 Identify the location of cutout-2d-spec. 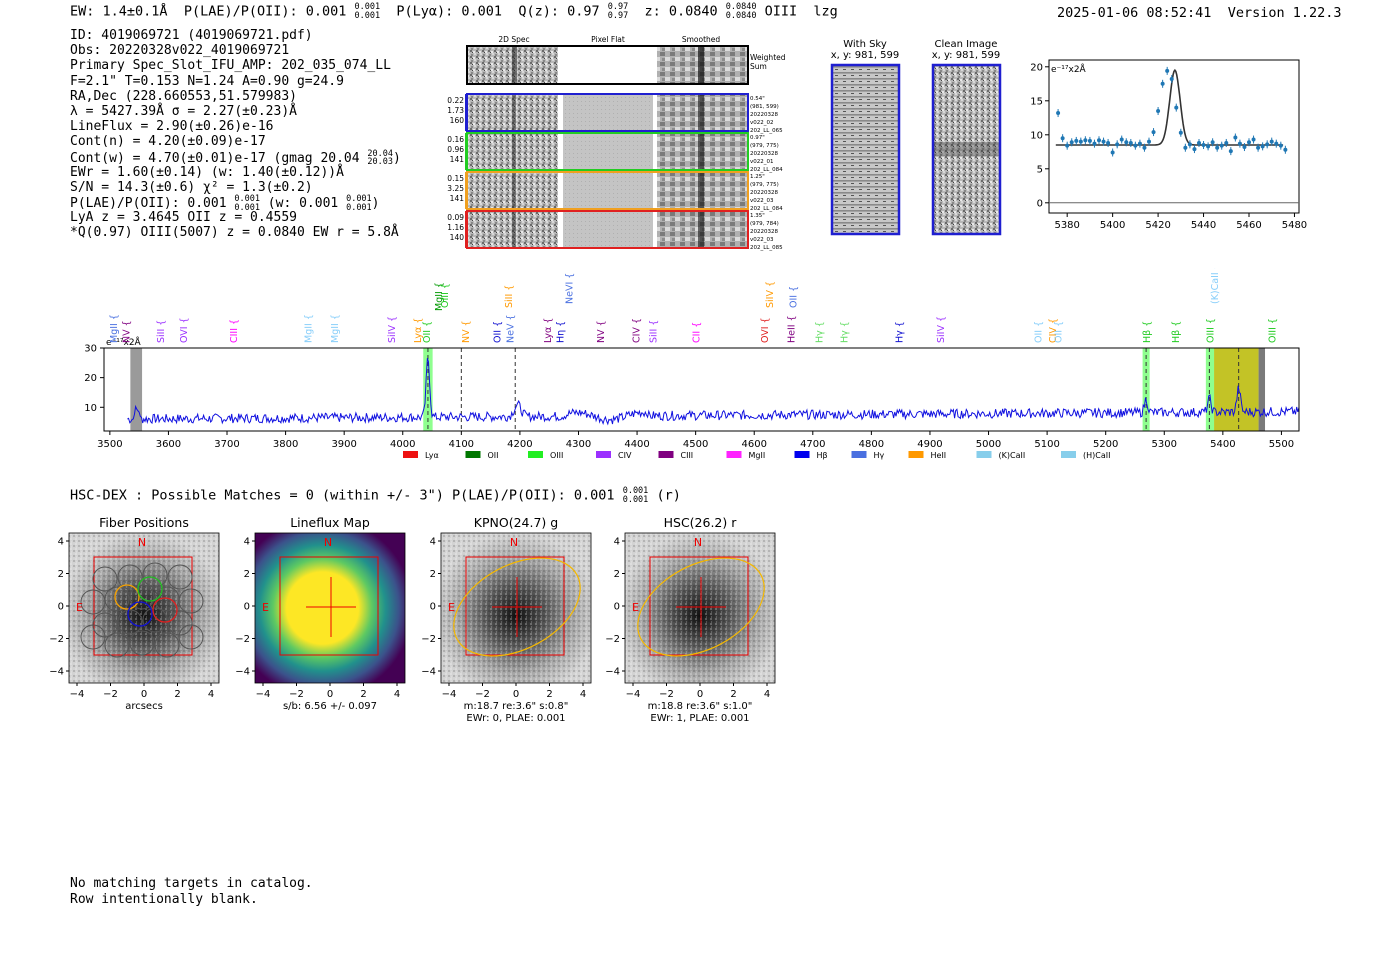
(513, 151).